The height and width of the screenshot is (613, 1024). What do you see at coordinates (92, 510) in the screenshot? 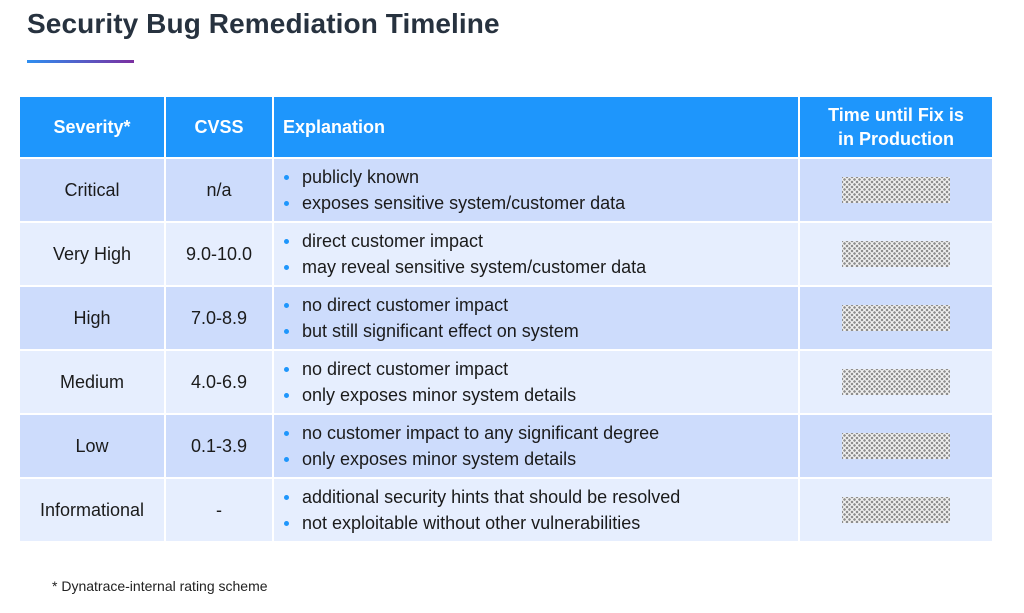
I see `severity-cell: Informational` at bounding box center [92, 510].